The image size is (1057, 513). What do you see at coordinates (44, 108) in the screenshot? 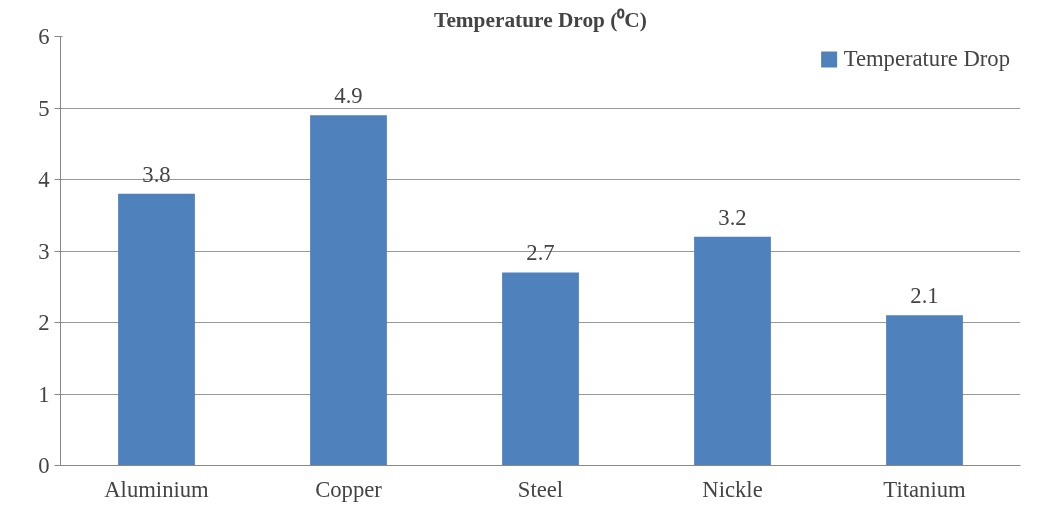
I see `y-tick-label: 5` at bounding box center [44, 108].